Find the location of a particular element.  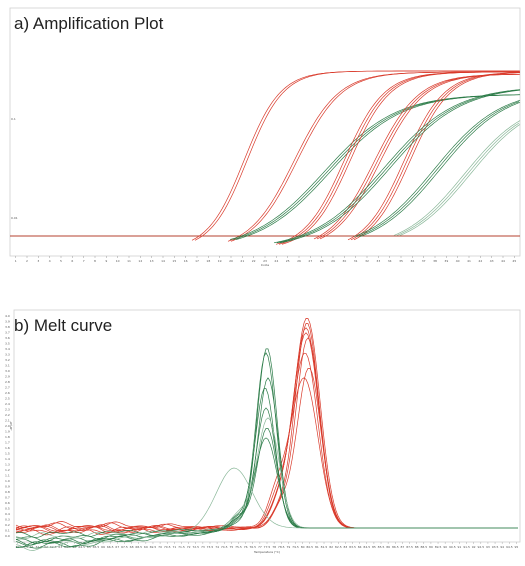

y-tick-label: 0.6 is located at coordinates (7, 503).